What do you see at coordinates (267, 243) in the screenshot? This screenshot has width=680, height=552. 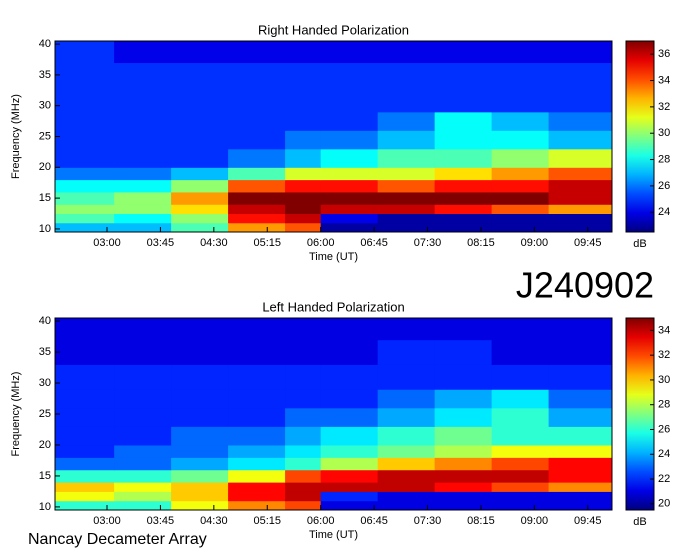 I see `x-tick-label: 05:15` at bounding box center [267, 243].